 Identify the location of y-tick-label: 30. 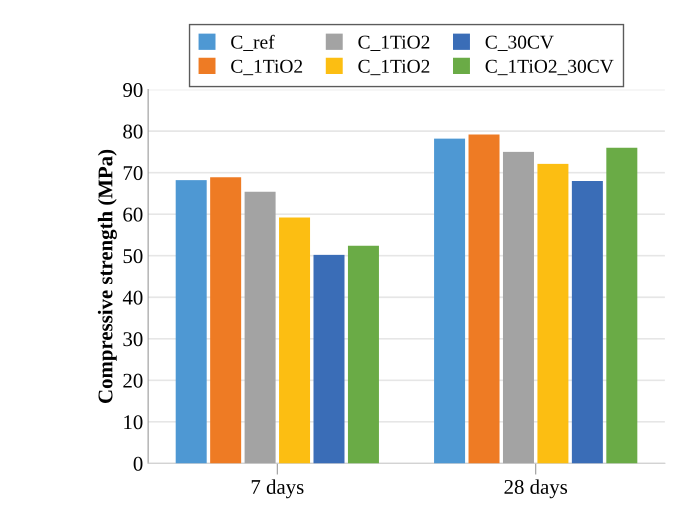
(132, 339).